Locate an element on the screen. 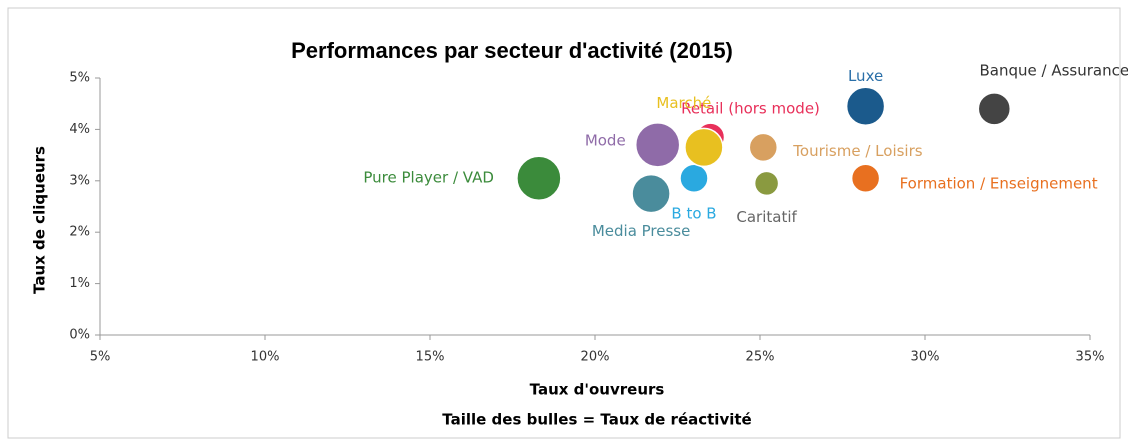 Image resolution: width=1128 pixels, height=439 pixels. y-tick-label: 2% is located at coordinates (79, 232).